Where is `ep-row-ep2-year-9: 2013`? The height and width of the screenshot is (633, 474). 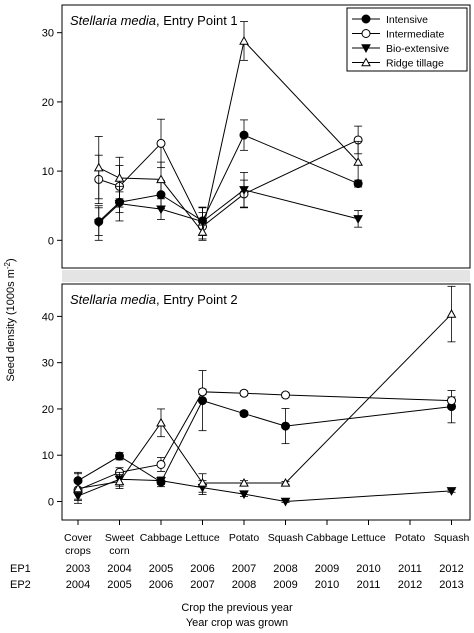 ep-row-ep2-year-9: 2013 is located at coordinates (451, 585).